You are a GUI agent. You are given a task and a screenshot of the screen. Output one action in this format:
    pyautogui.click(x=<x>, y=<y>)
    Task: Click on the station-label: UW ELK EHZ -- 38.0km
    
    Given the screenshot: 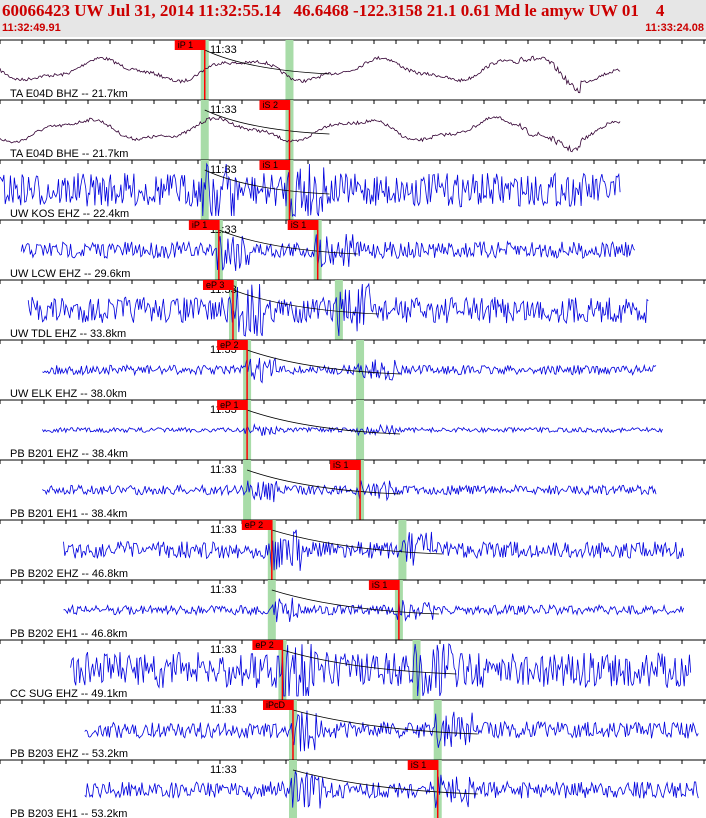 What is the action you would take?
    pyautogui.click(x=68, y=394)
    